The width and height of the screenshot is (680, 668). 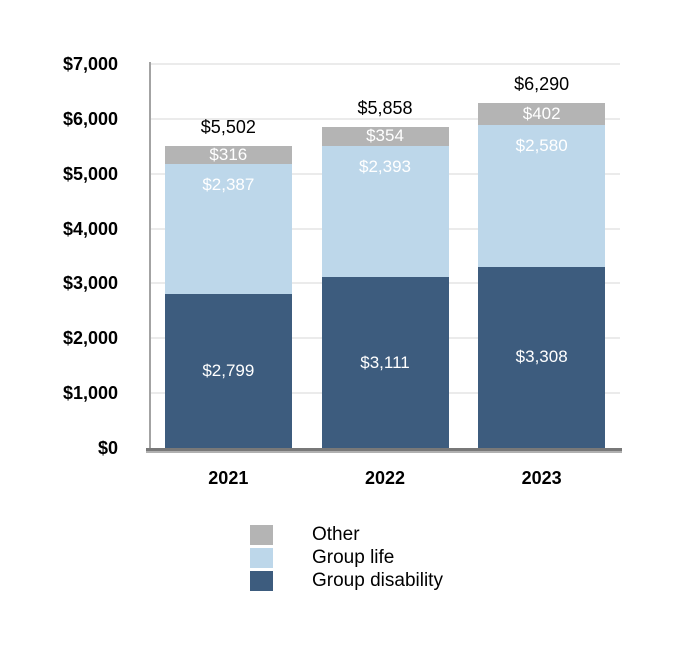 I want to click on bar-2023-segment-group-disability, so click(x=542, y=357).